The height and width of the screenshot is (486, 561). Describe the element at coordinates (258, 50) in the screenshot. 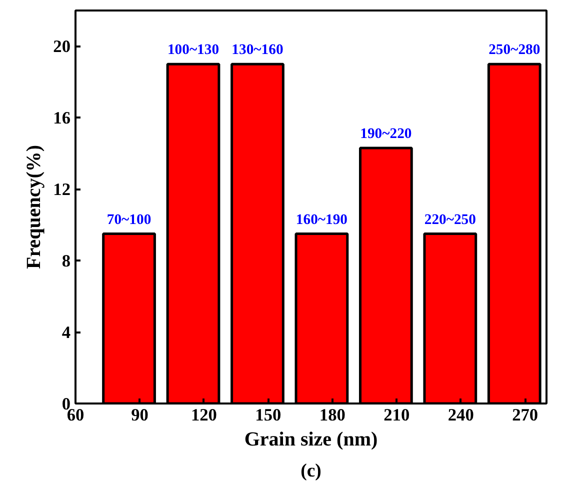

I see `annotation: 130~160` at that location.